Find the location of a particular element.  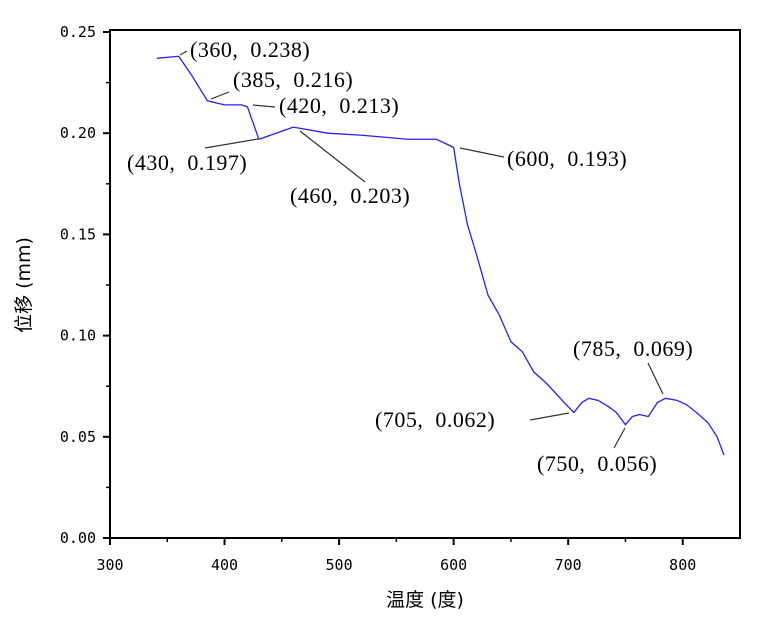

y-tick-label: 0.00 is located at coordinates (78, 538).